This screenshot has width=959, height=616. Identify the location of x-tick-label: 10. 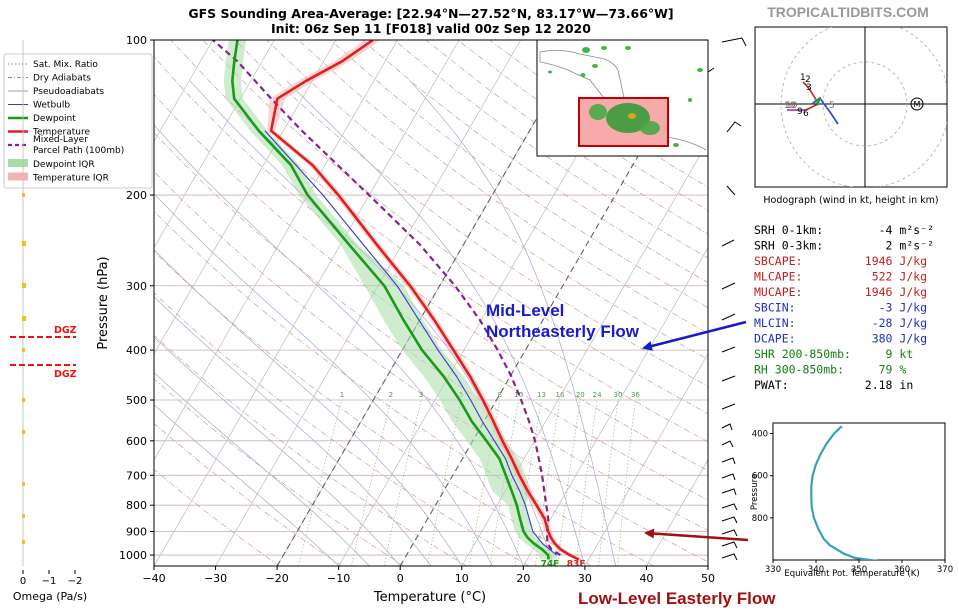
(462, 578).